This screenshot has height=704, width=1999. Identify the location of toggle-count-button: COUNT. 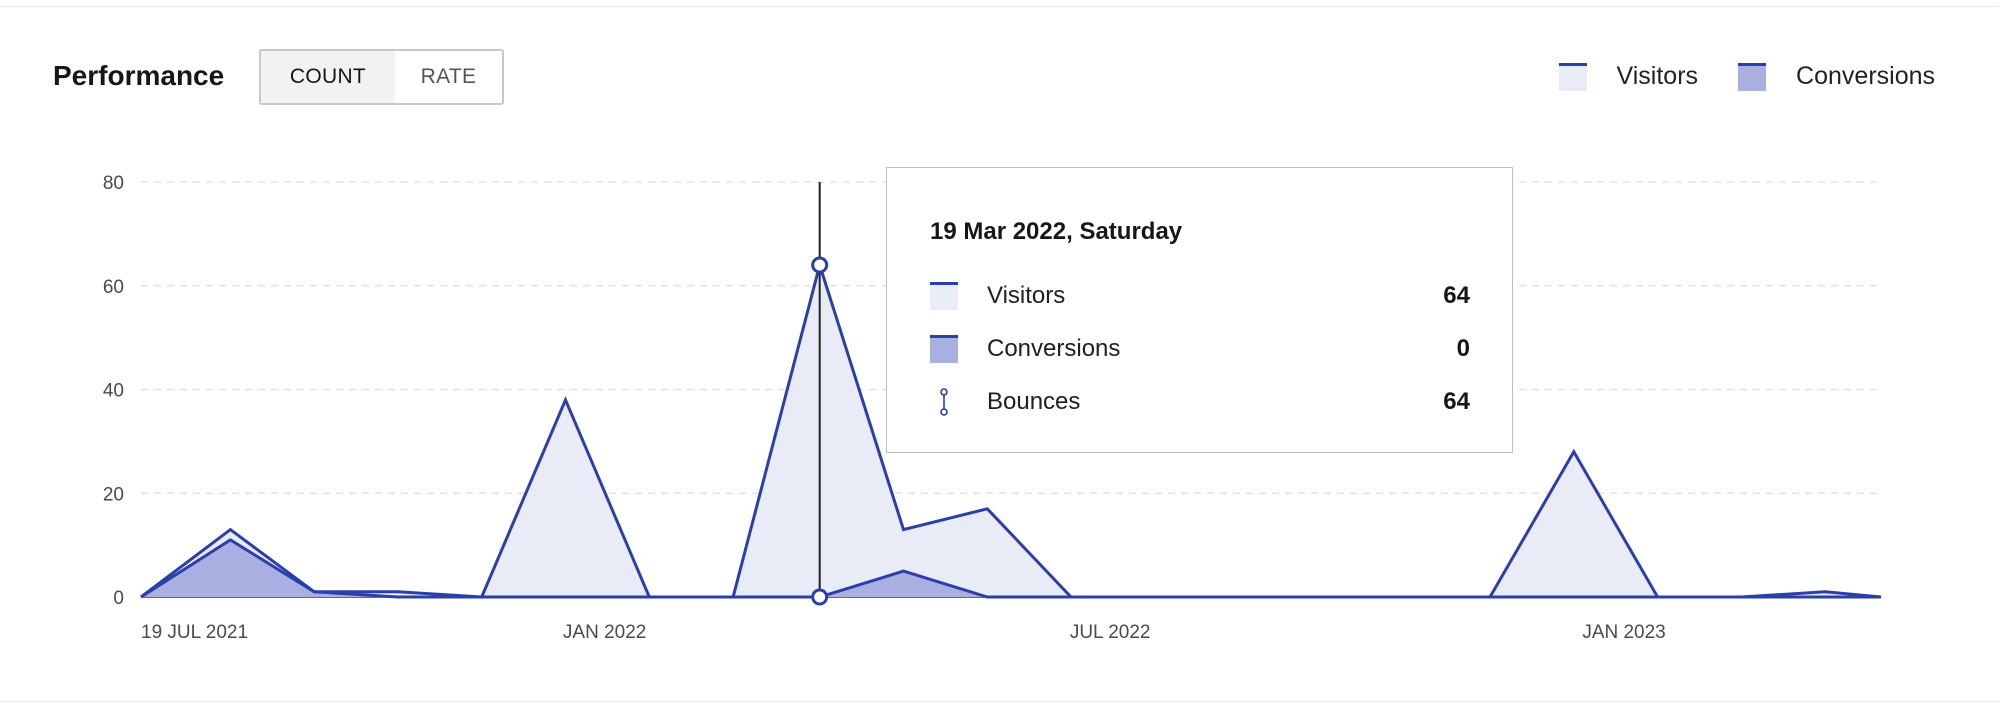
(328, 77).